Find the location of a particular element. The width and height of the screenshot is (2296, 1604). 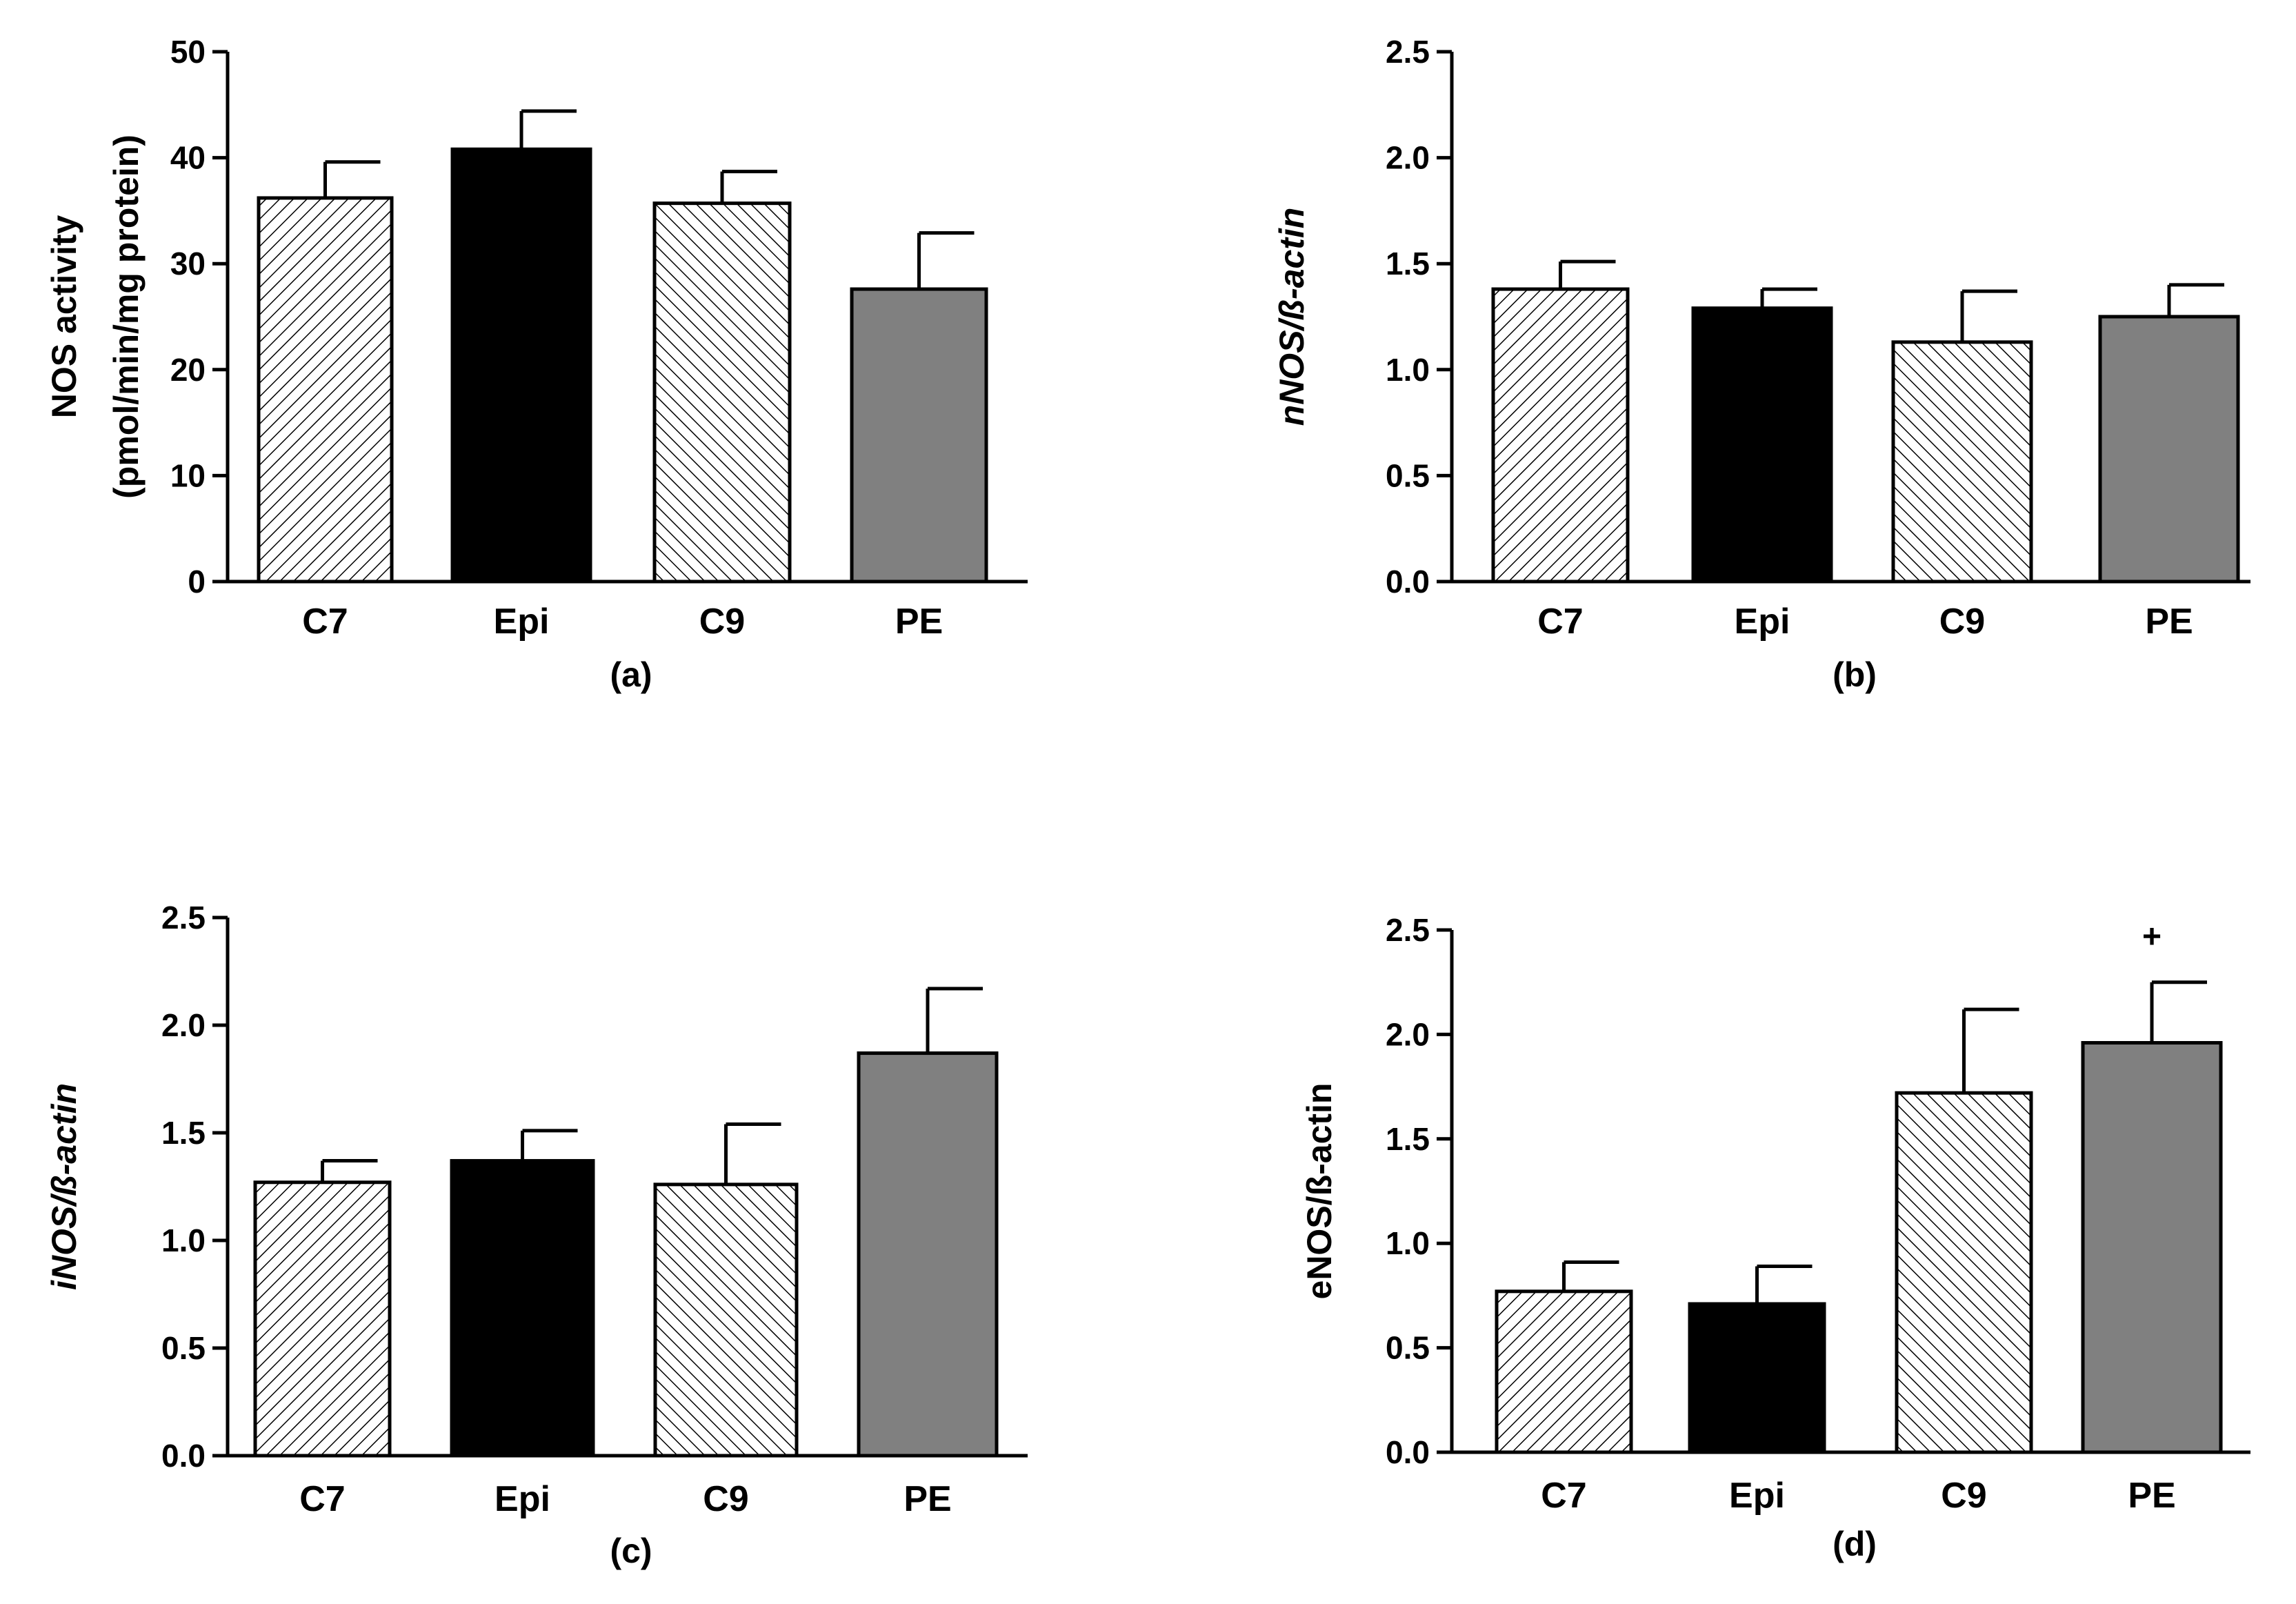

y-axis-label: iNOS/ß-actin is located at coordinates (64, 1186).